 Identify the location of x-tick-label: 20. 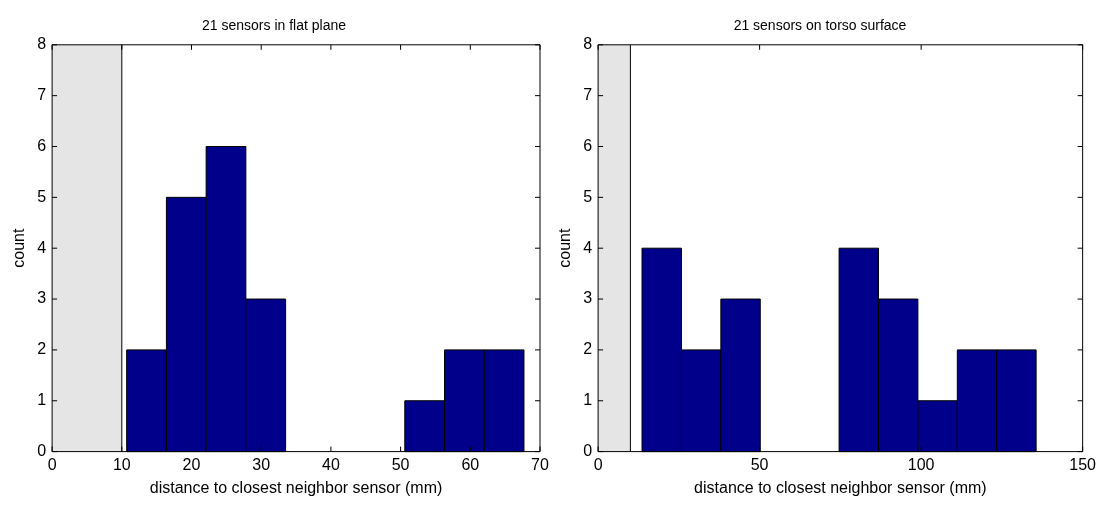
(191, 464).